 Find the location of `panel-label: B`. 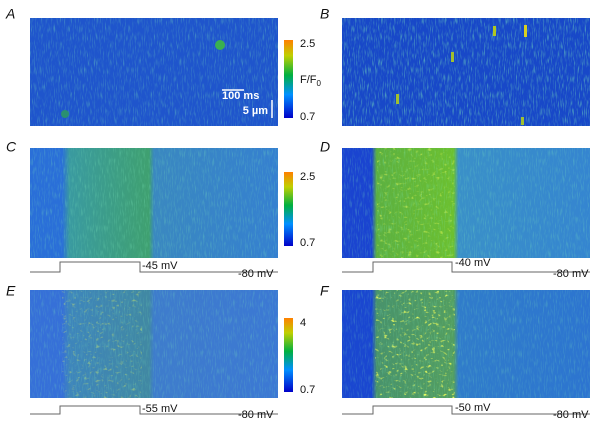

panel-label: B is located at coordinates (324, 14).